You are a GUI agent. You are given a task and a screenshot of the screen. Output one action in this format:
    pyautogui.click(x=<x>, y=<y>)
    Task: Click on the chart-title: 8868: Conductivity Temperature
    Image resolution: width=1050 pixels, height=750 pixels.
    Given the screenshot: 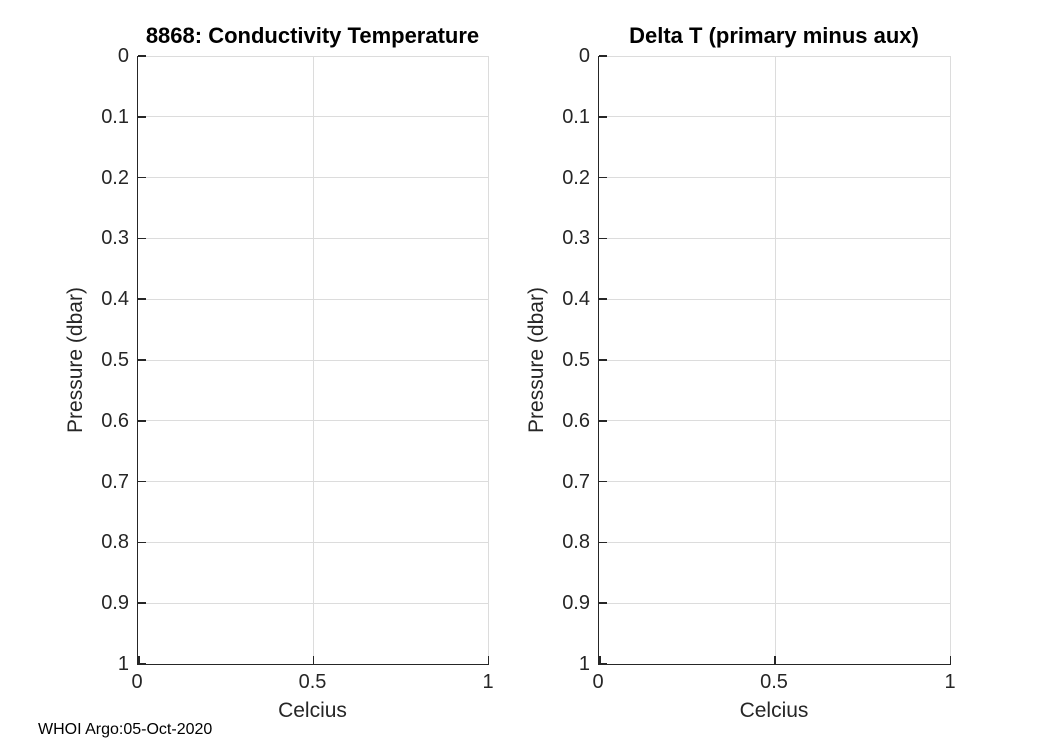 What is the action you would take?
    pyautogui.click(x=312, y=35)
    